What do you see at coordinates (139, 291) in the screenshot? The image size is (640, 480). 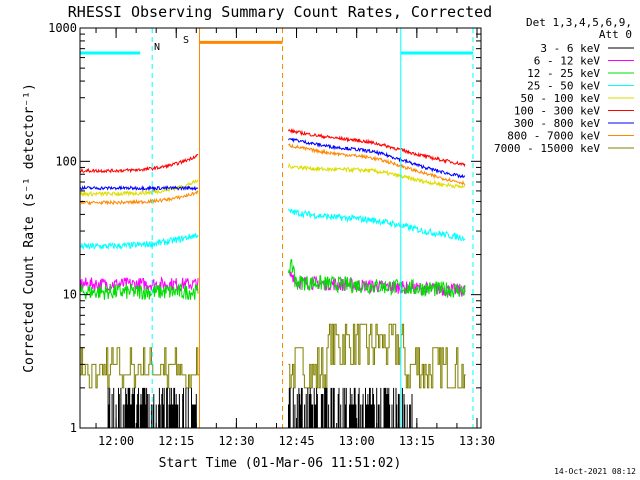 I see `series-line-12-25-kev` at bounding box center [139, 291].